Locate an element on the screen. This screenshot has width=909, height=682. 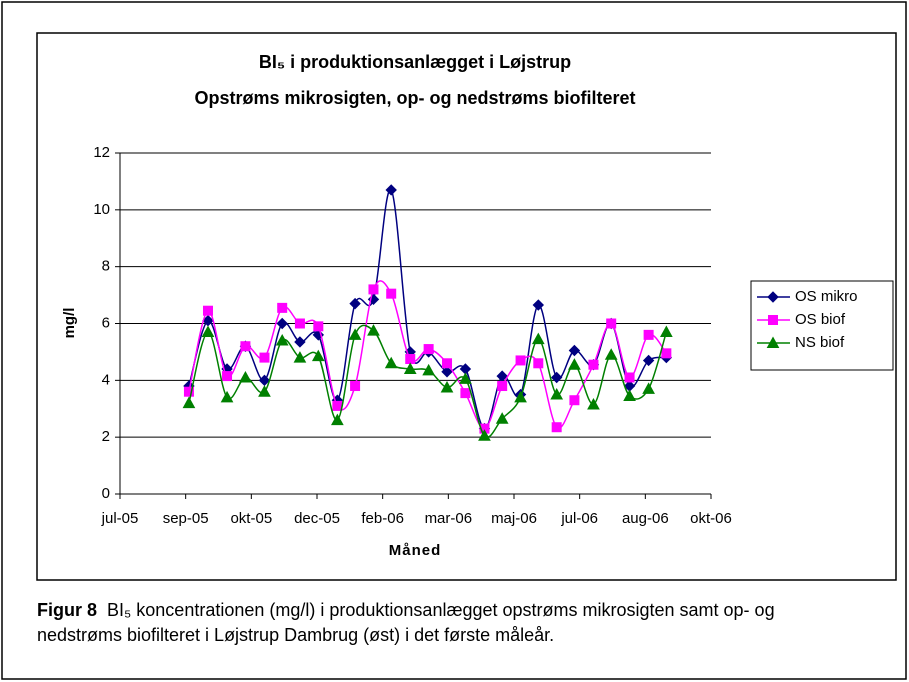
chart-title: BI₅ i produktionsanlægget i Løjstrup is located at coordinates (415, 62).